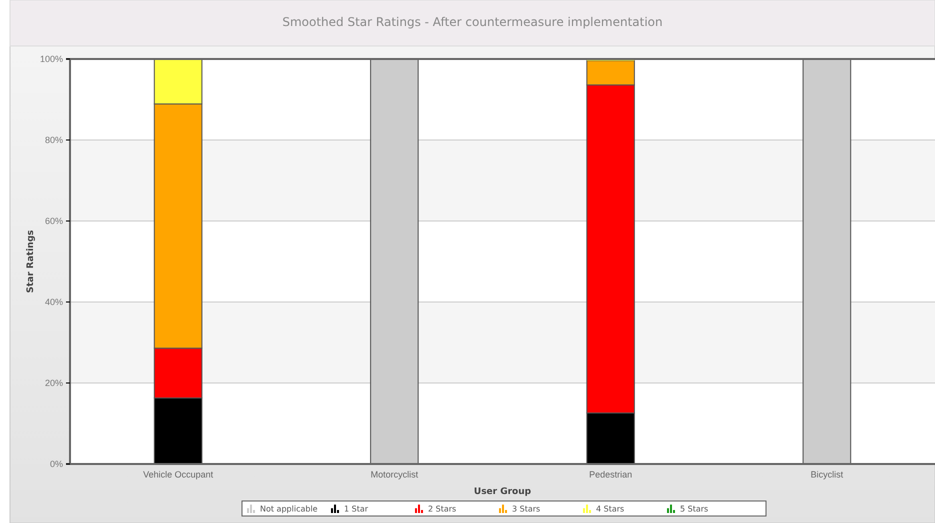 The height and width of the screenshot is (523, 935). Describe the element at coordinates (472, 22) in the screenshot. I see `chart-title: Smoothed Star Ratings - After countermeasure implementation` at that location.